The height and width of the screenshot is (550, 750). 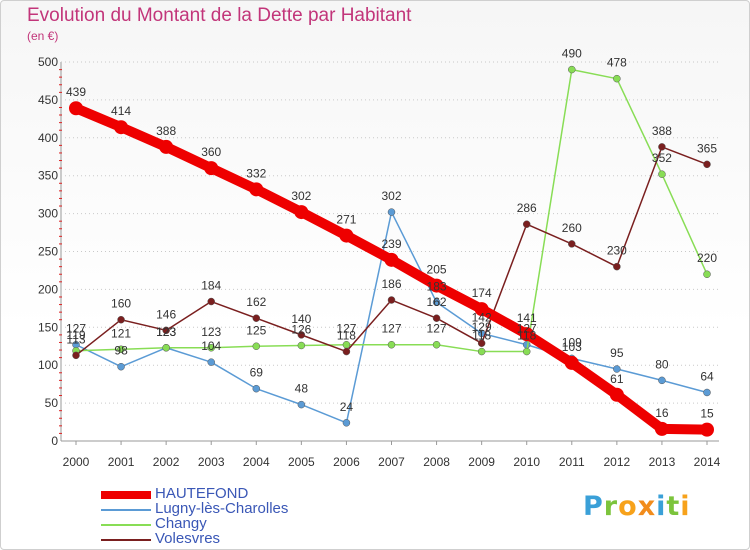 What do you see at coordinates (166, 314) in the screenshot?
I see `data-label: 146` at bounding box center [166, 314].